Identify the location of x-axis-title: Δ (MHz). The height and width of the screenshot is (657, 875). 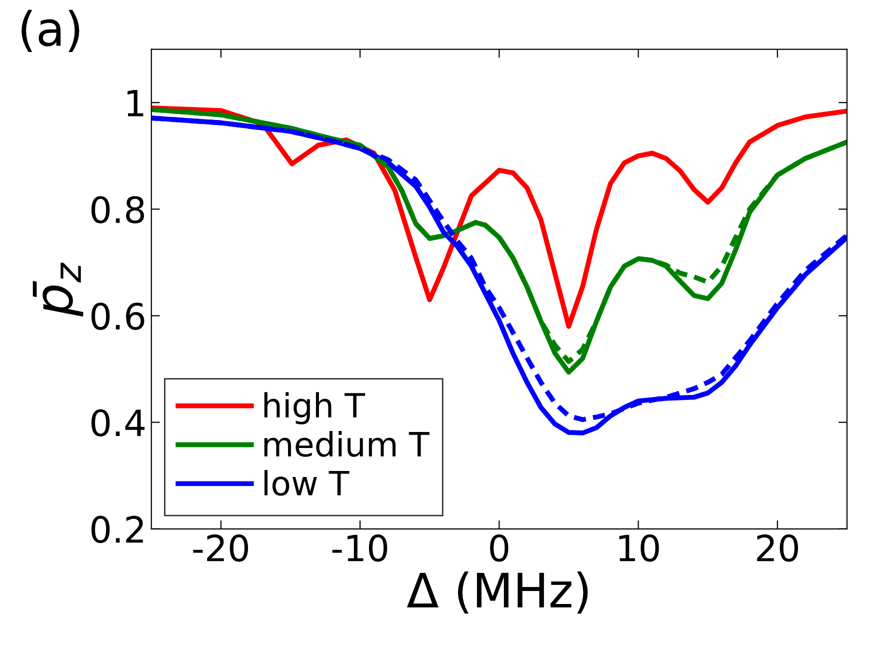
(497, 593).